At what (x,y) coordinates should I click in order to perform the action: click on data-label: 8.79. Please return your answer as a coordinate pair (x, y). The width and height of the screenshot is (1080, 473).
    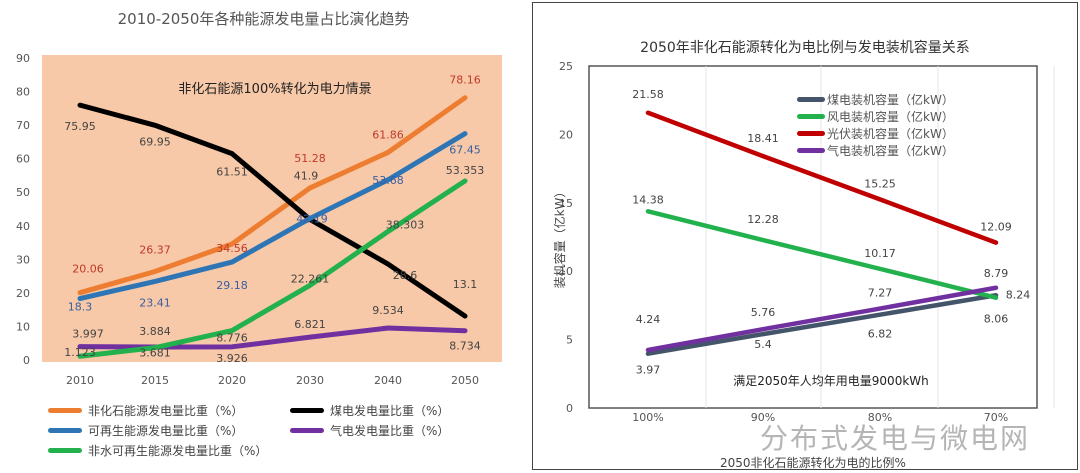
    Looking at the image, I should click on (996, 273).